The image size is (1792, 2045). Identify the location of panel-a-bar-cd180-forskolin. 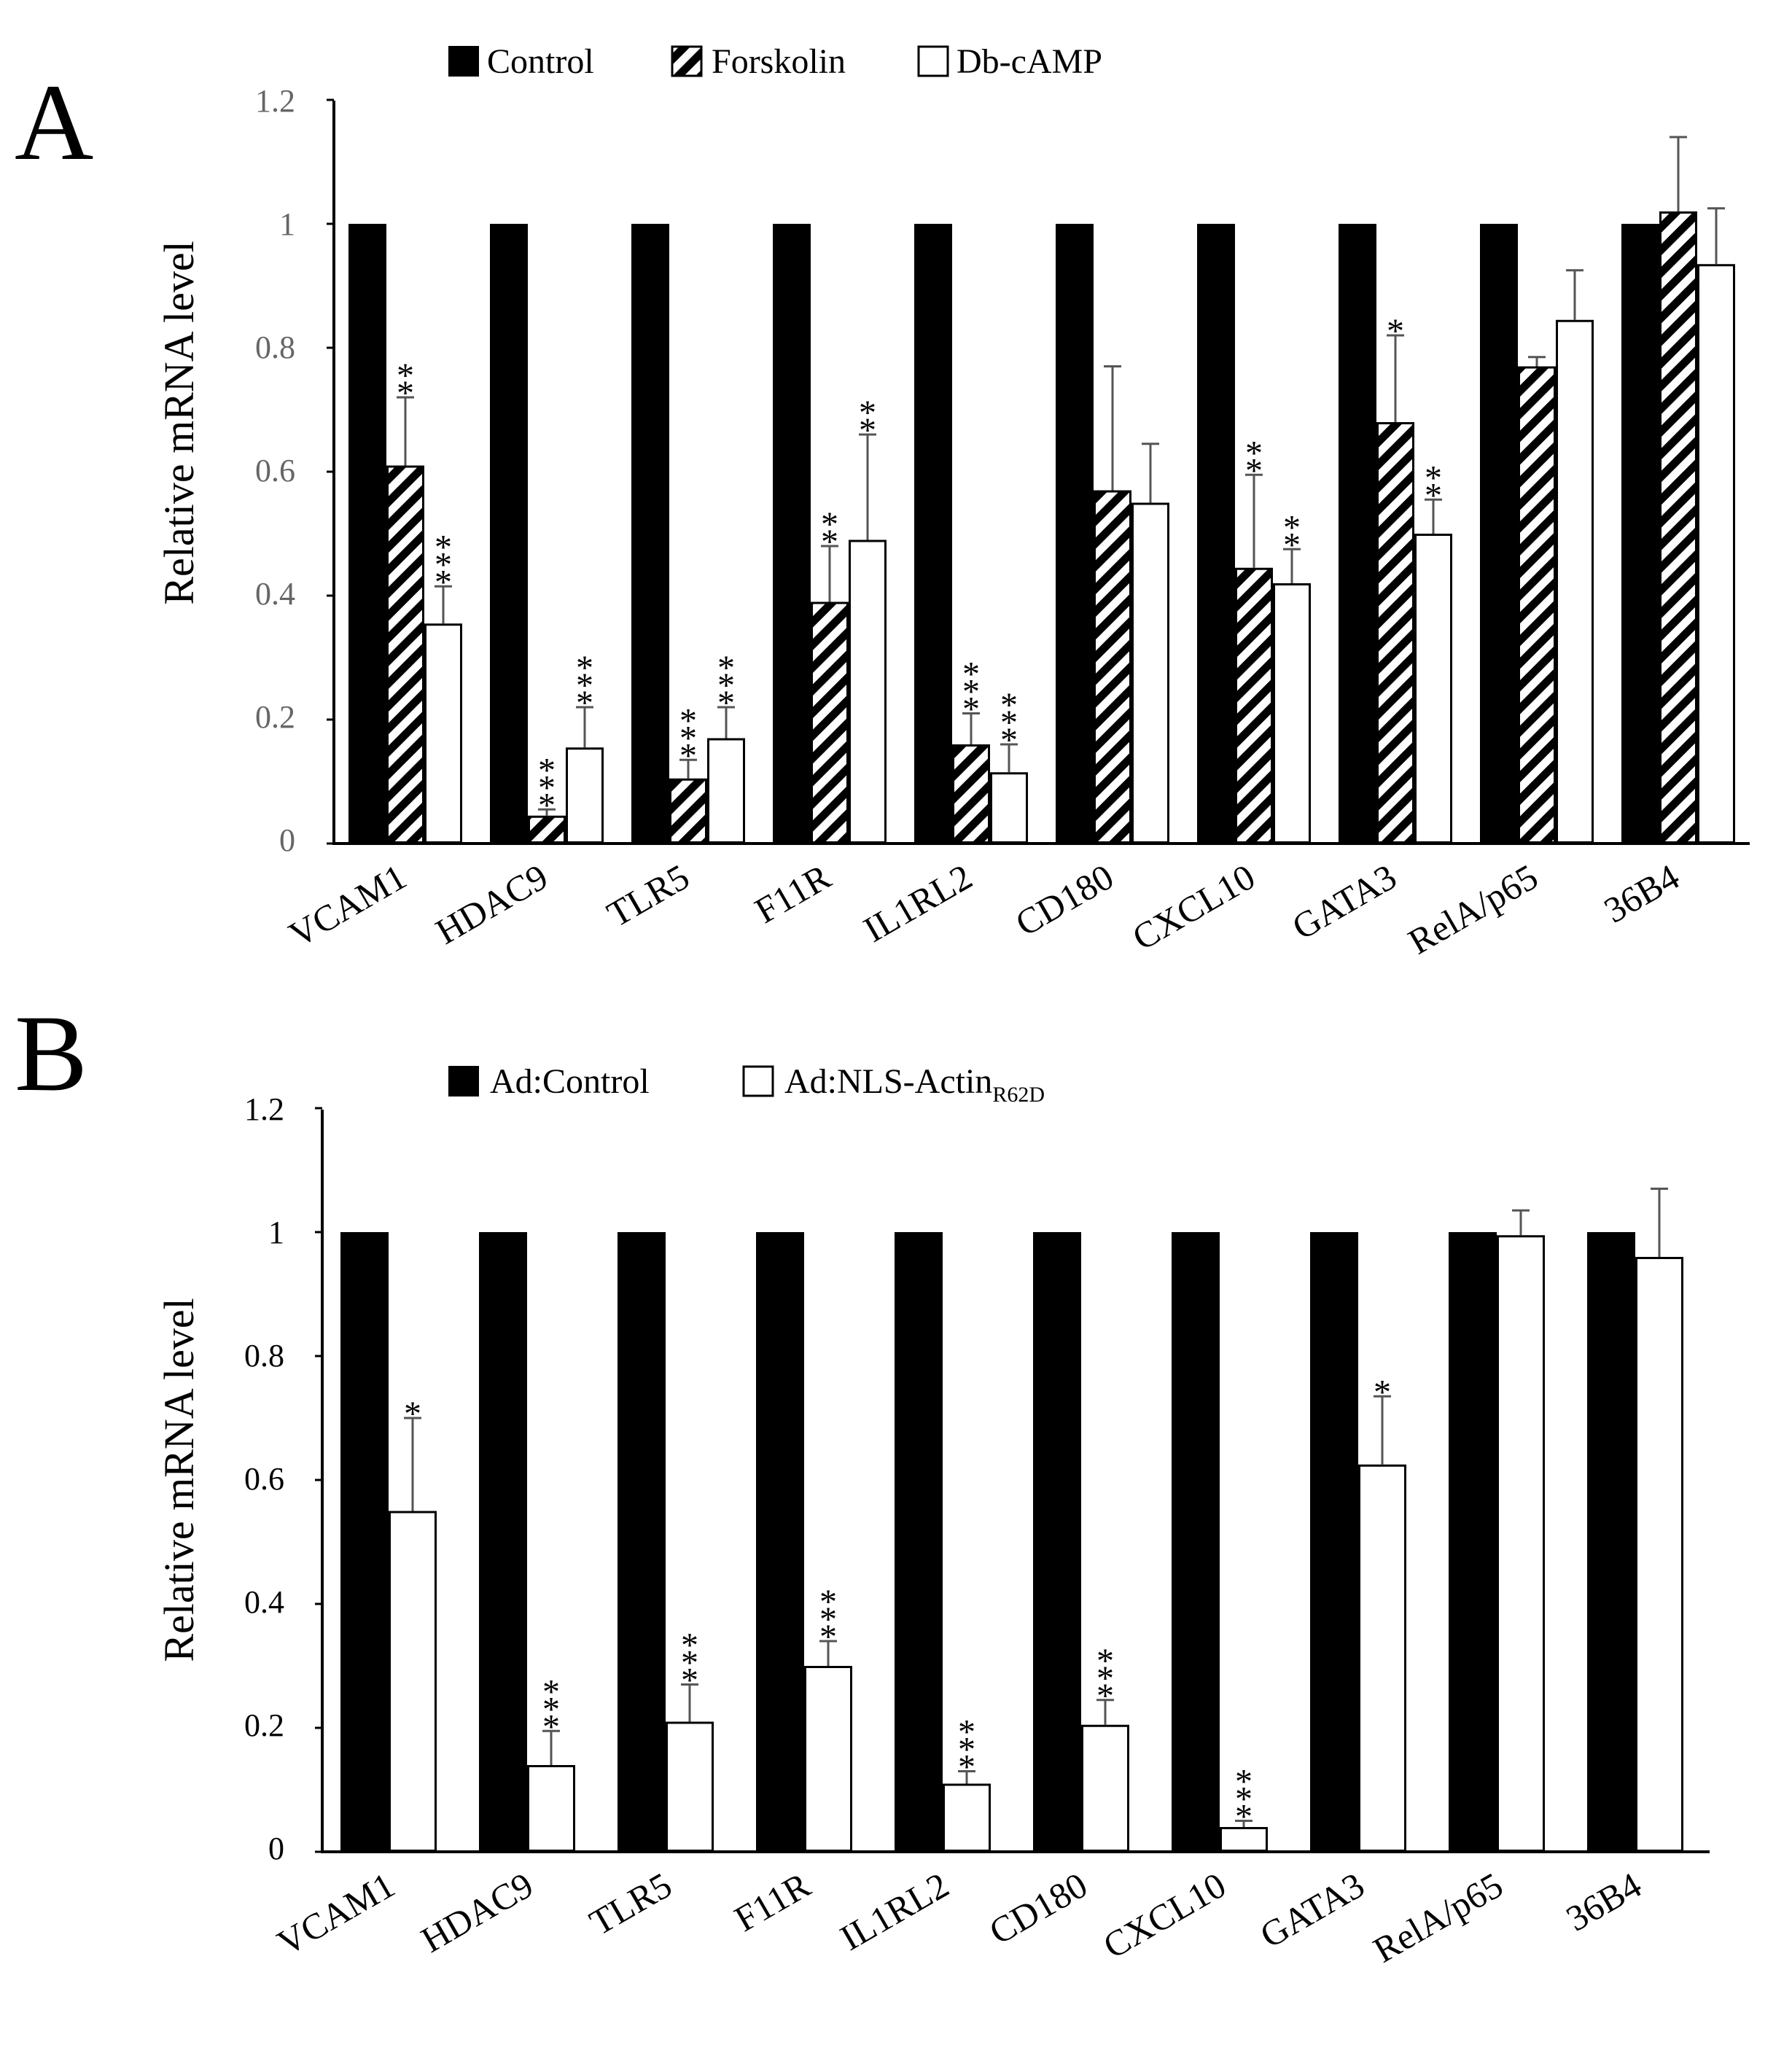
(1112, 667).